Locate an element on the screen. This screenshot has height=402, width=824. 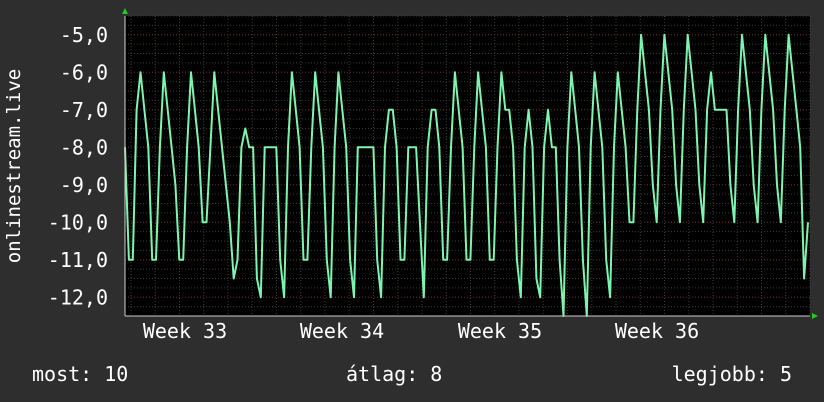
stat-current: most: 10 is located at coordinates (80, 374).